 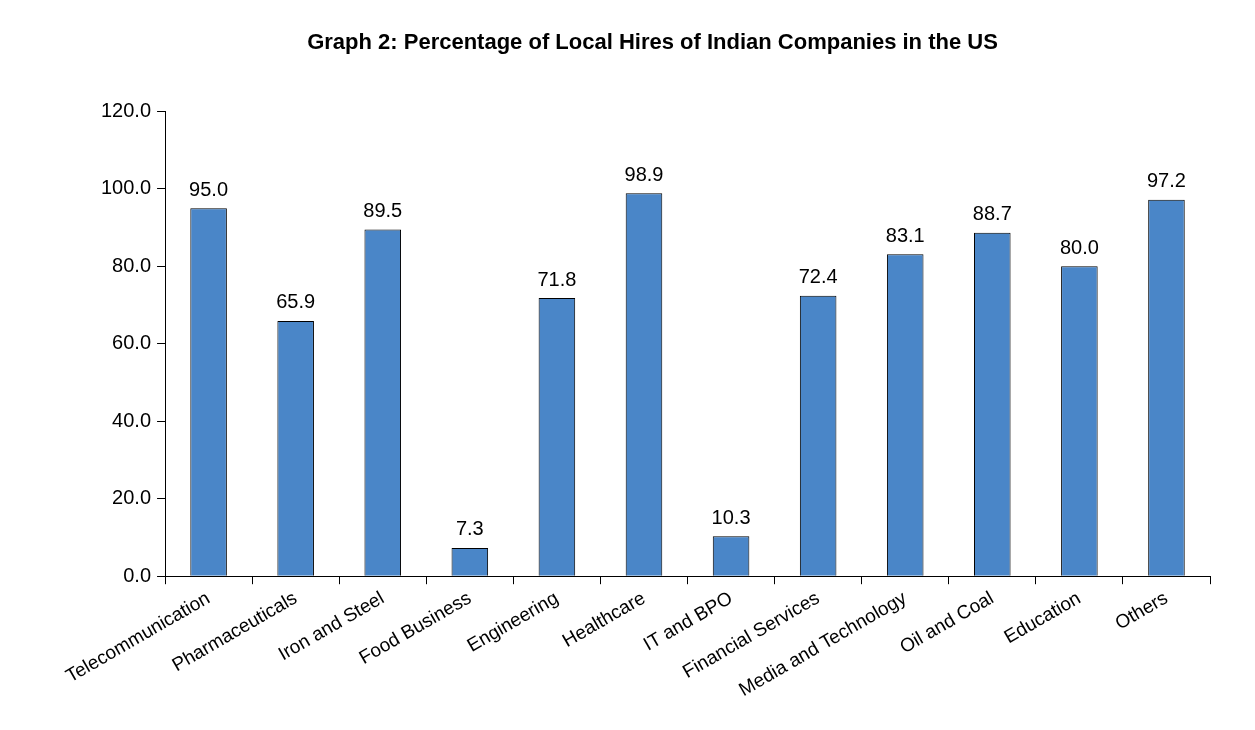 What do you see at coordinates (126, 109) in the screenshot?
I see `y-tick-label: 120.0` at bounding box center [126, 109].